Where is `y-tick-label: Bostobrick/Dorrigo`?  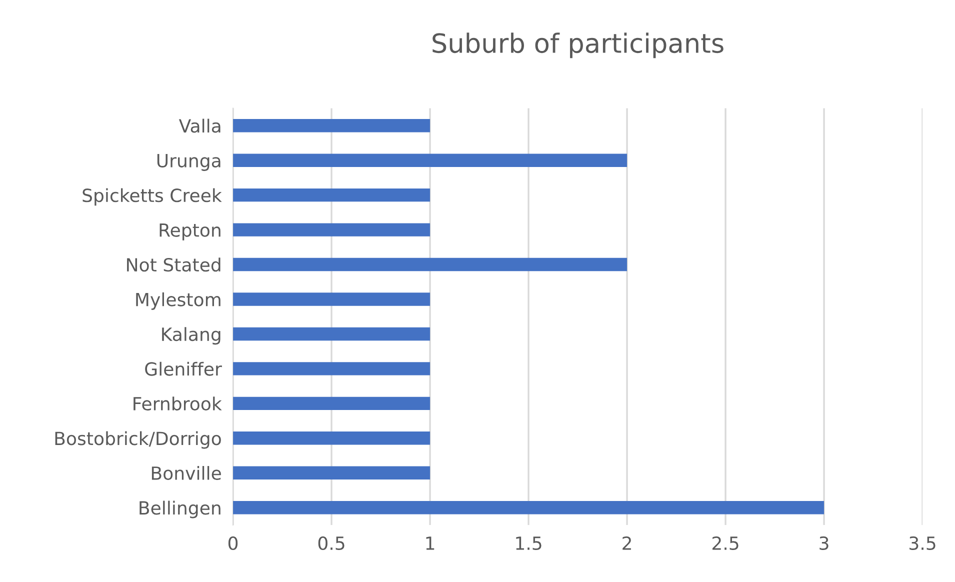 y-tick-label: Bostobrick/Dorrigo is located at coordinates (138, 440).